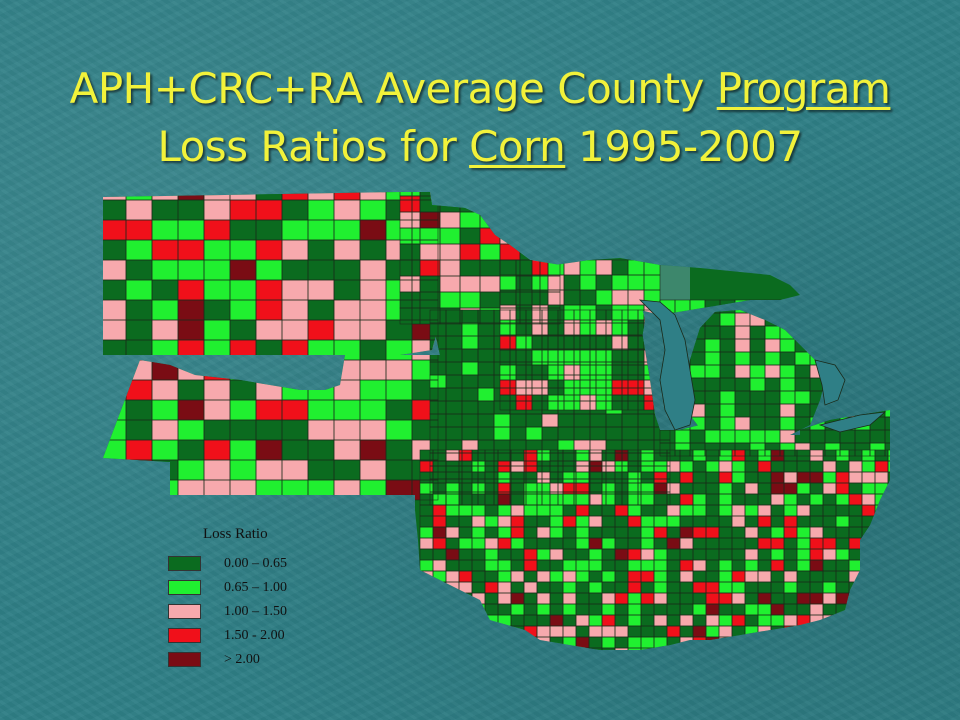  I want to click on title-line1-prefix: APH+CRC+RA Average County, so click(393, 88).